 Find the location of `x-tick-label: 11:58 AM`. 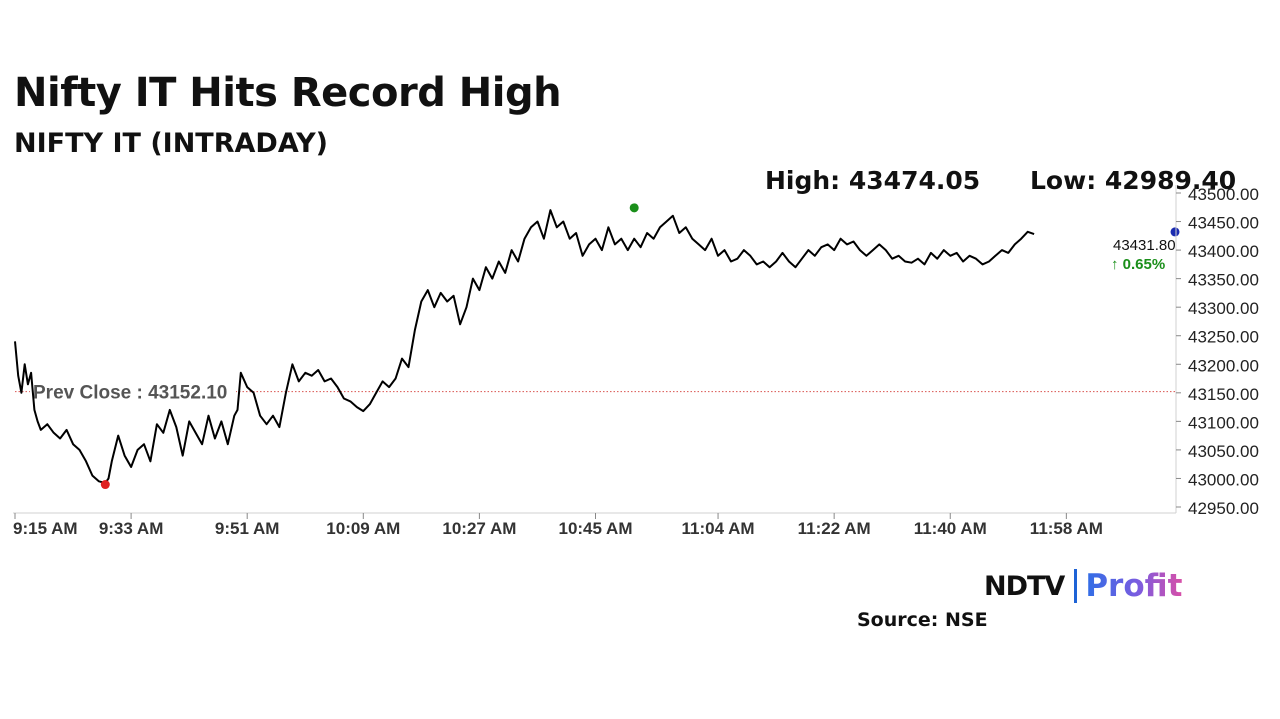

x-tick-label: 11:58 AM is located at coordinates (1066, 528).